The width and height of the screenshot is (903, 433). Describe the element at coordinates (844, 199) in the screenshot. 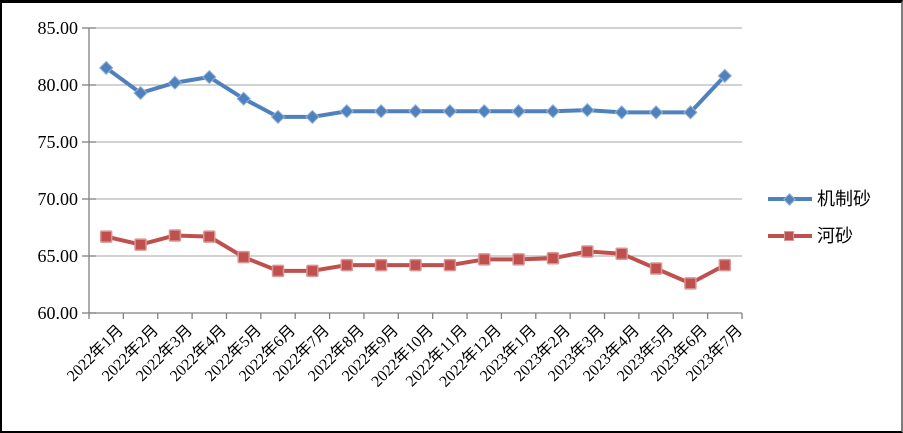

I see `legend-label-machine-sand: 机制砂` at that location.